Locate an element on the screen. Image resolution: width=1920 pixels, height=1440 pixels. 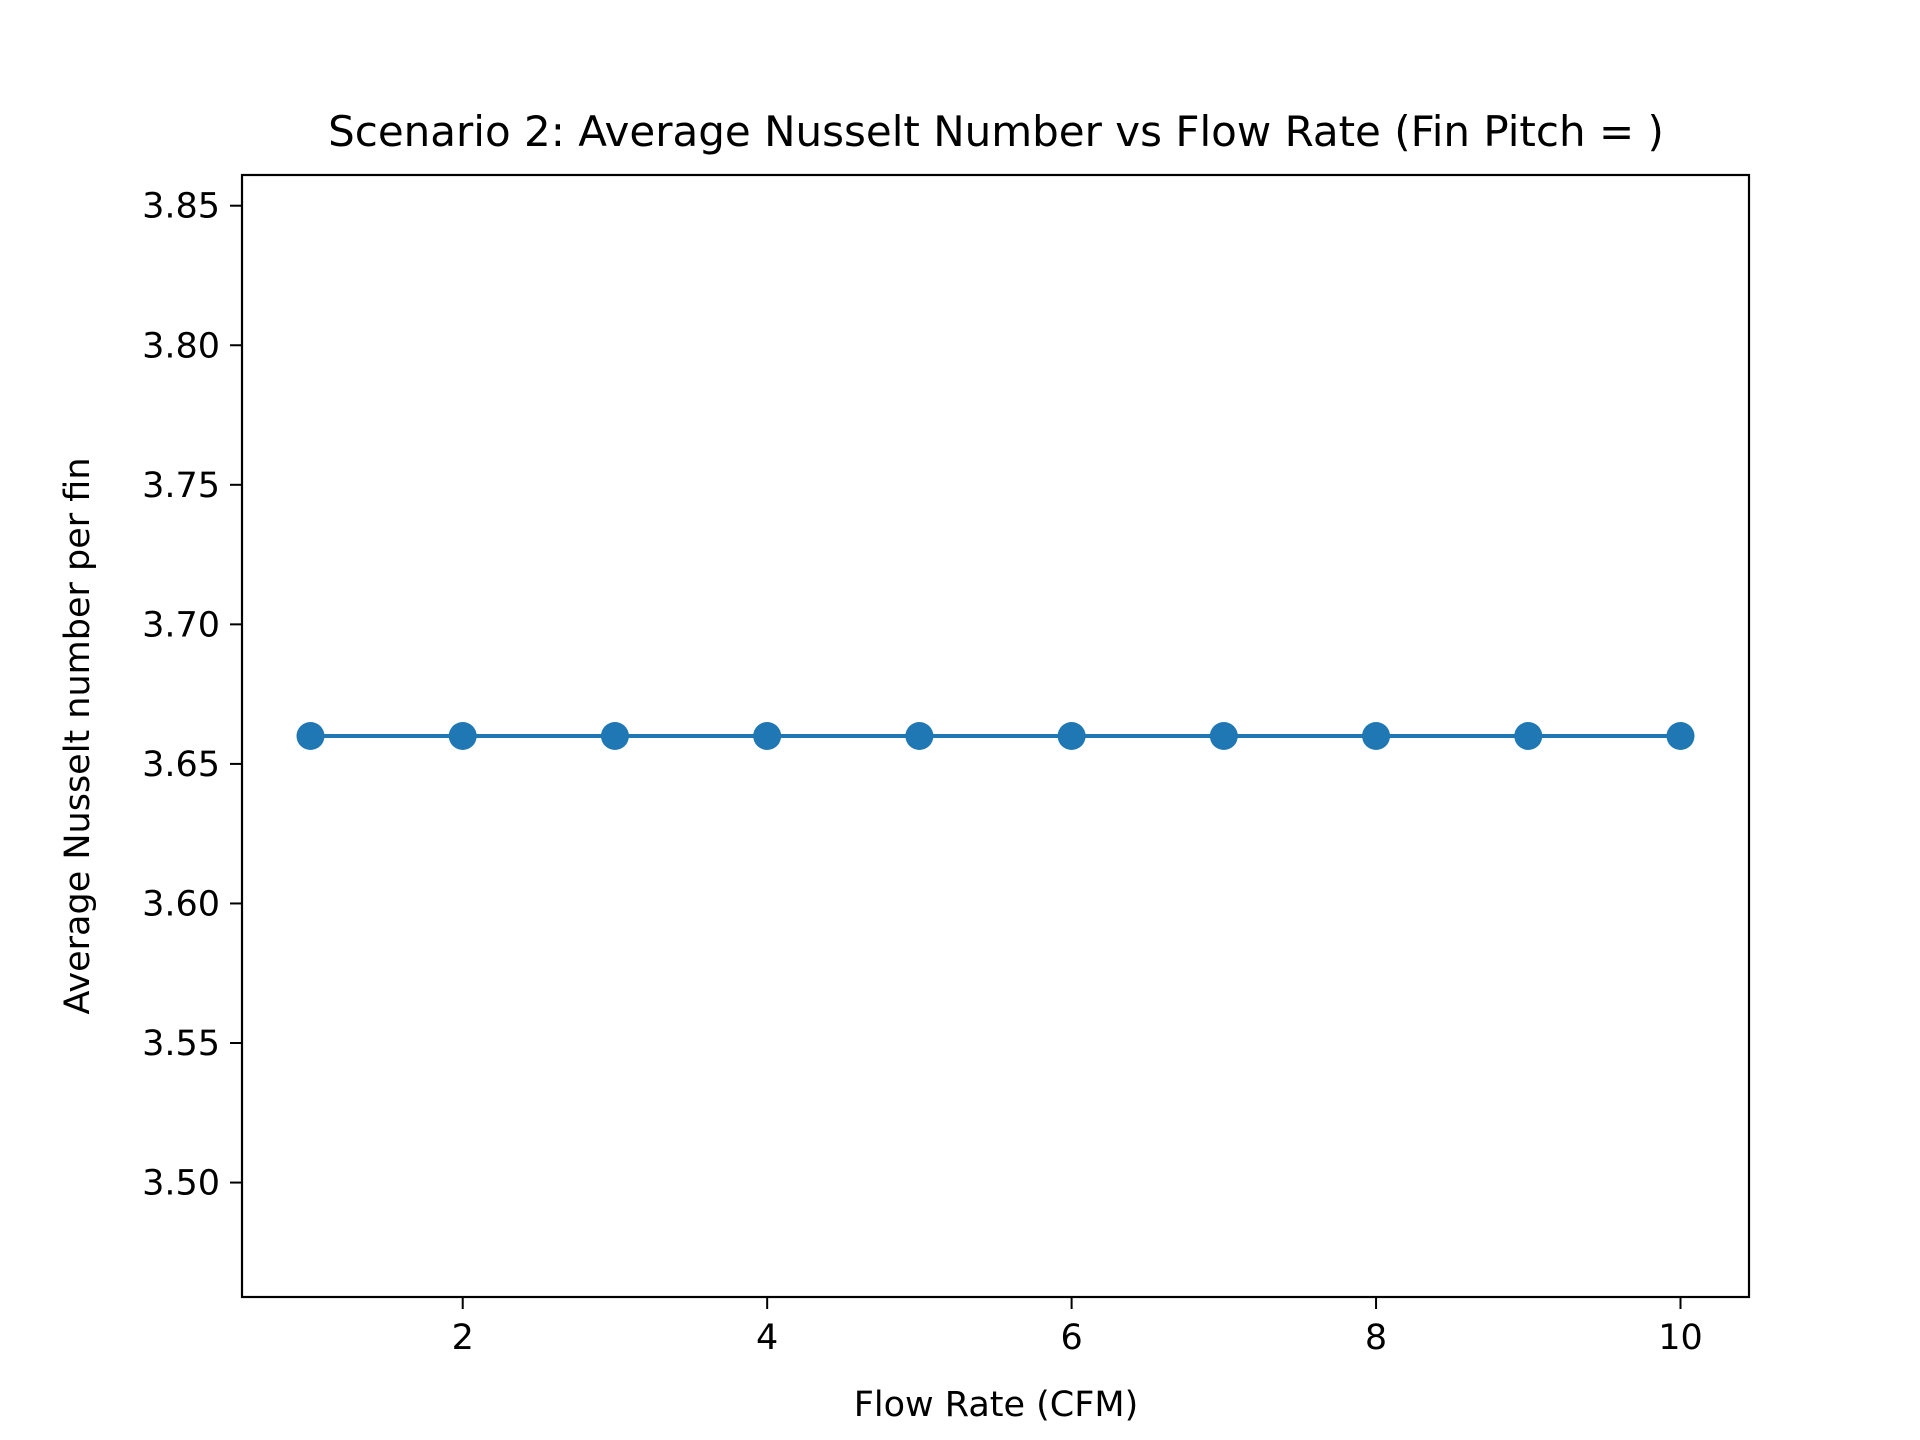
x-tick-label: 2 is located at coordinates (463, 1338).